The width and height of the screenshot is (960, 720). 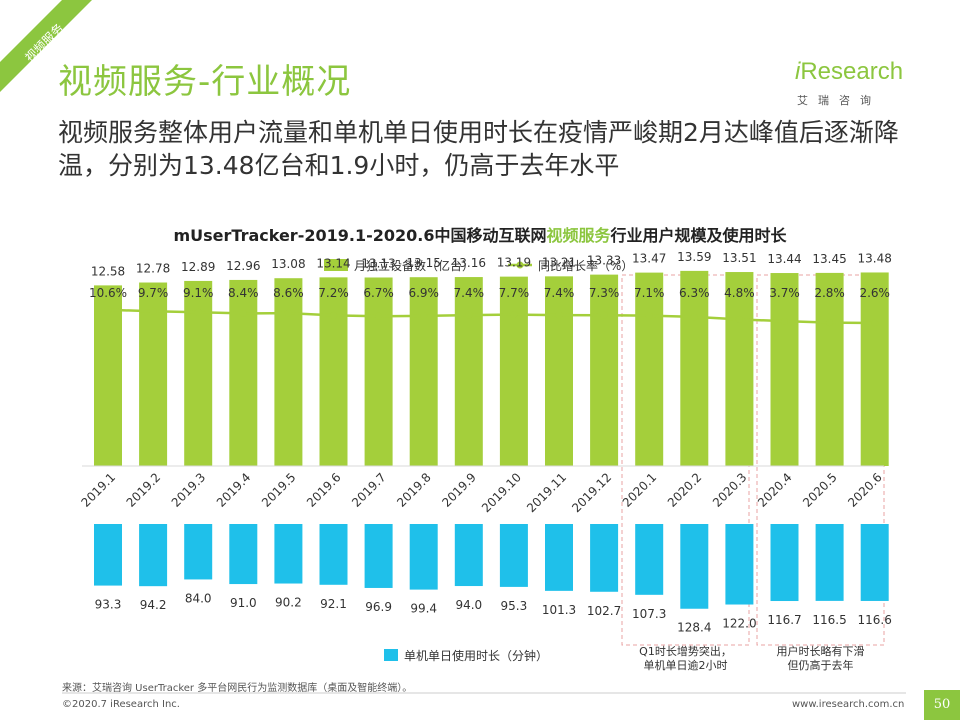 I want to click on device-bar-label: 13.15, so click(x=424, y=263).